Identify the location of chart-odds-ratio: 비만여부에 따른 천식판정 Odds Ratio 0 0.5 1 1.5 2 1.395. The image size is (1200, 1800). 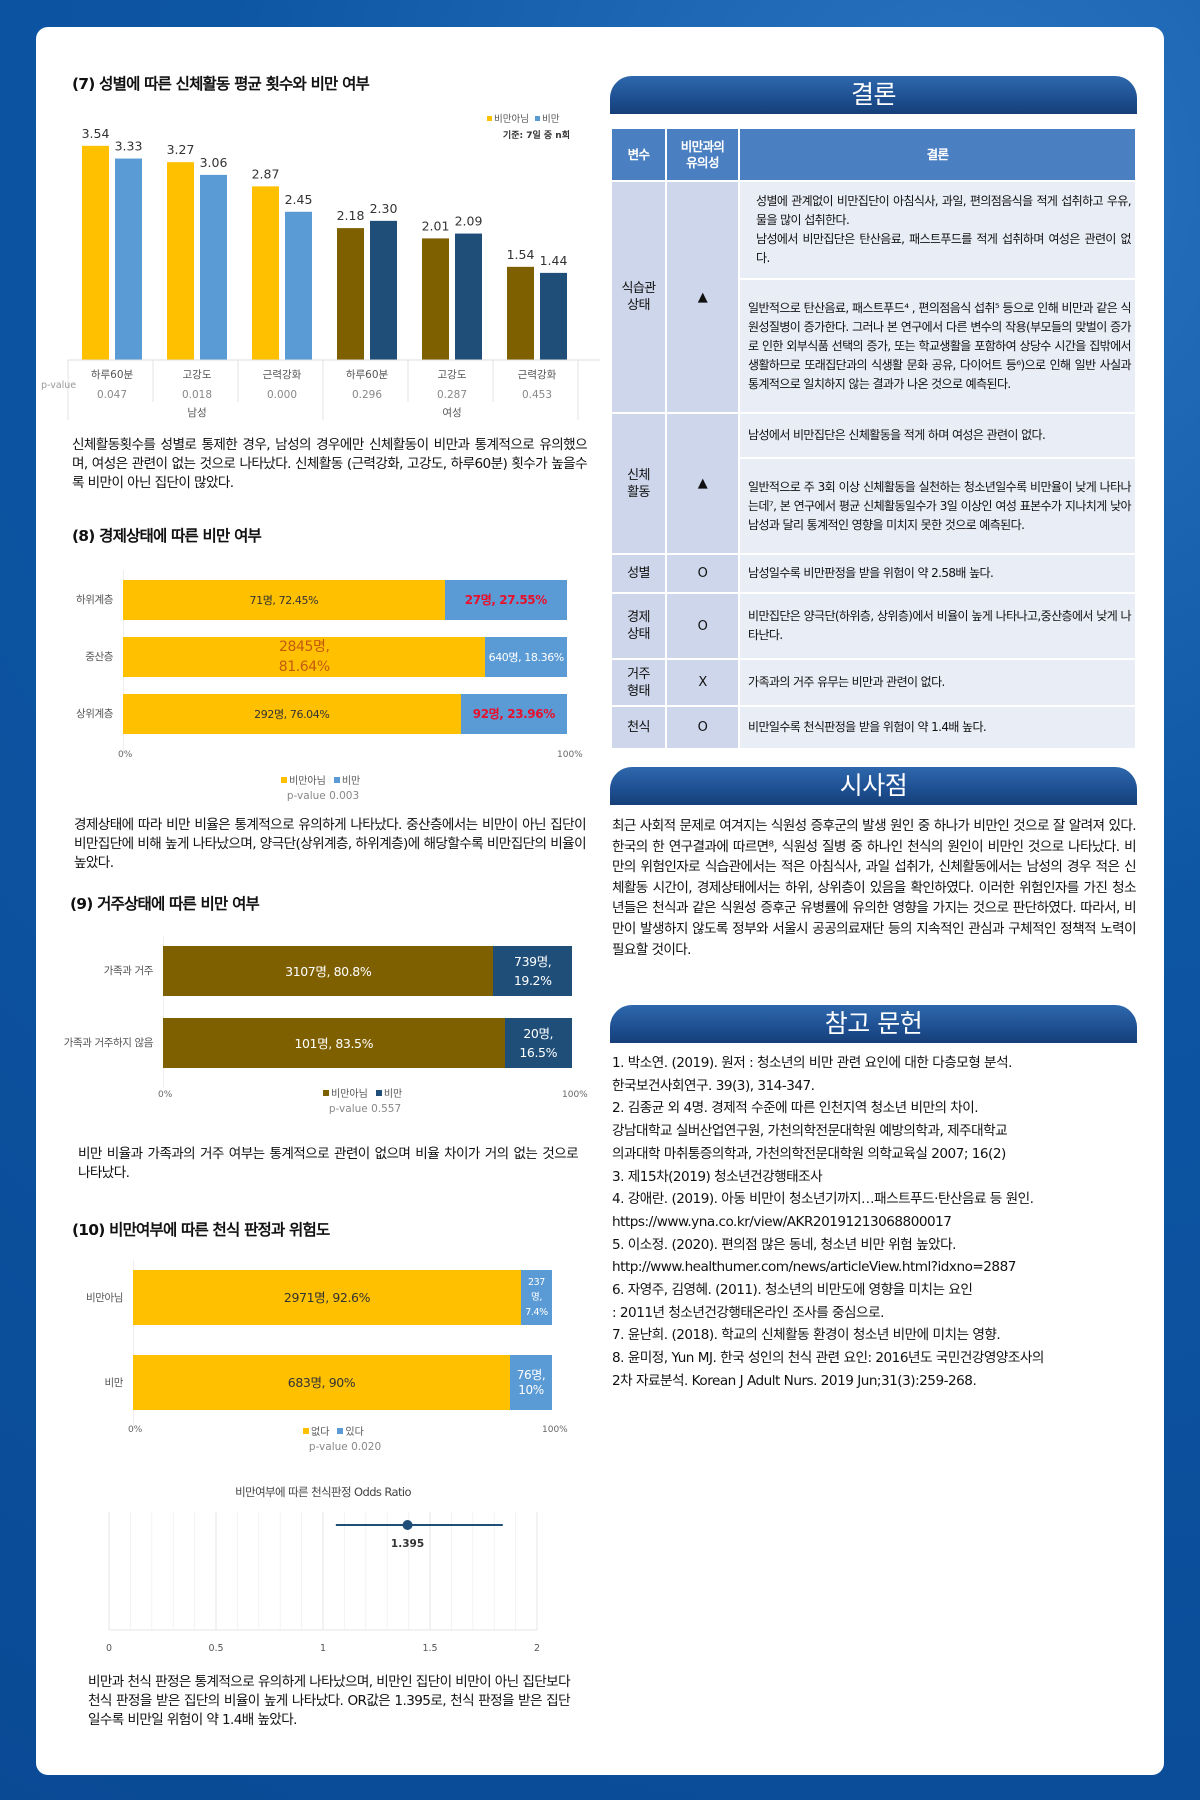
(320, 1575).